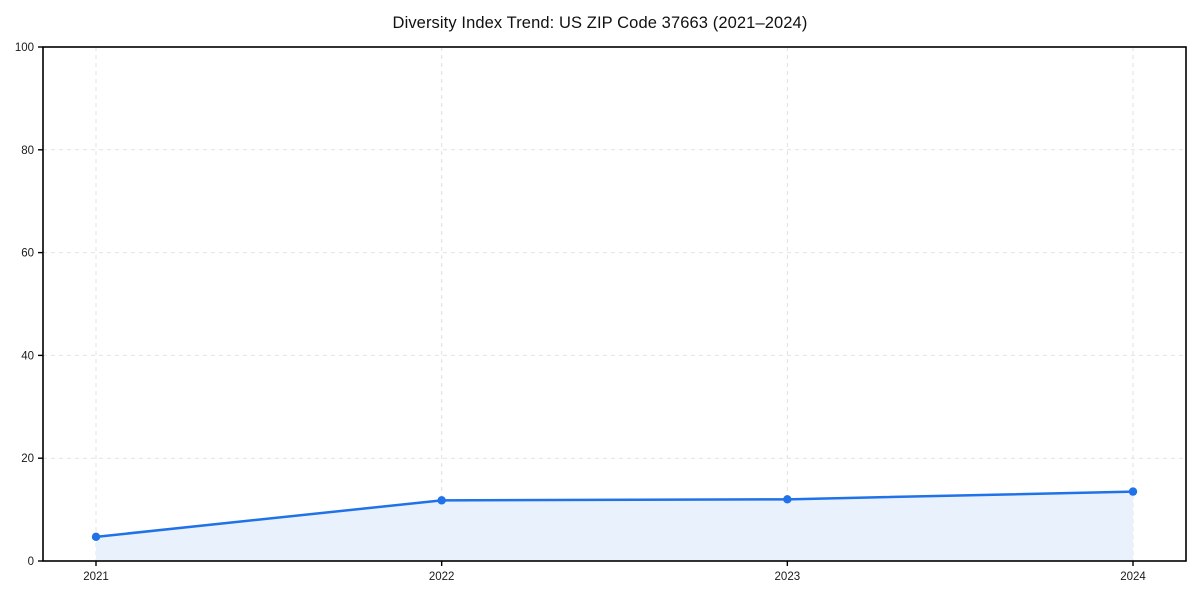 Image resolution: width=1200 pixels, height=600 pixels. Describe the element at coordinates (27, 356) in the screenshot. I see `y-tick-label: 40` at that location.